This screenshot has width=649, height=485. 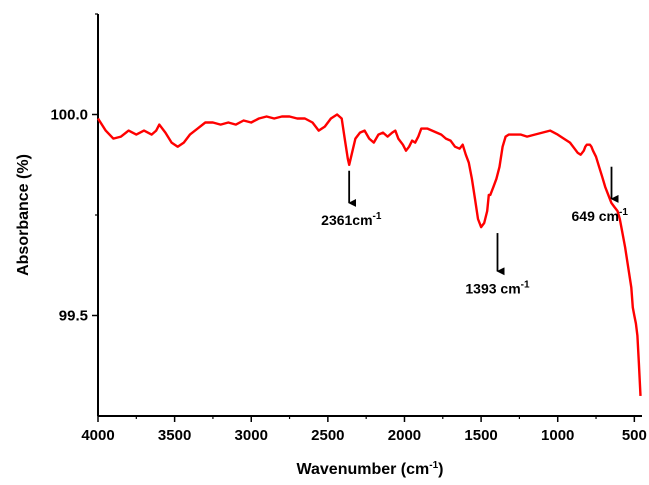 I want to click on x-axis-title: Wavenumber (cm-1), so click(x=369, y=469).